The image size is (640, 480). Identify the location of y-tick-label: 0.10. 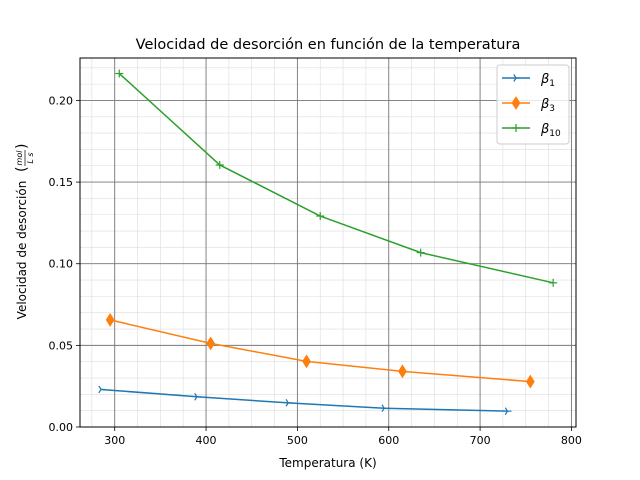
(61, 264).